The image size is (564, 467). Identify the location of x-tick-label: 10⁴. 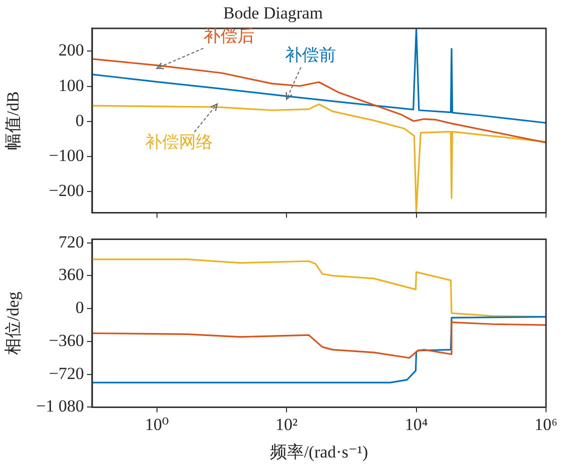
(416, 424).